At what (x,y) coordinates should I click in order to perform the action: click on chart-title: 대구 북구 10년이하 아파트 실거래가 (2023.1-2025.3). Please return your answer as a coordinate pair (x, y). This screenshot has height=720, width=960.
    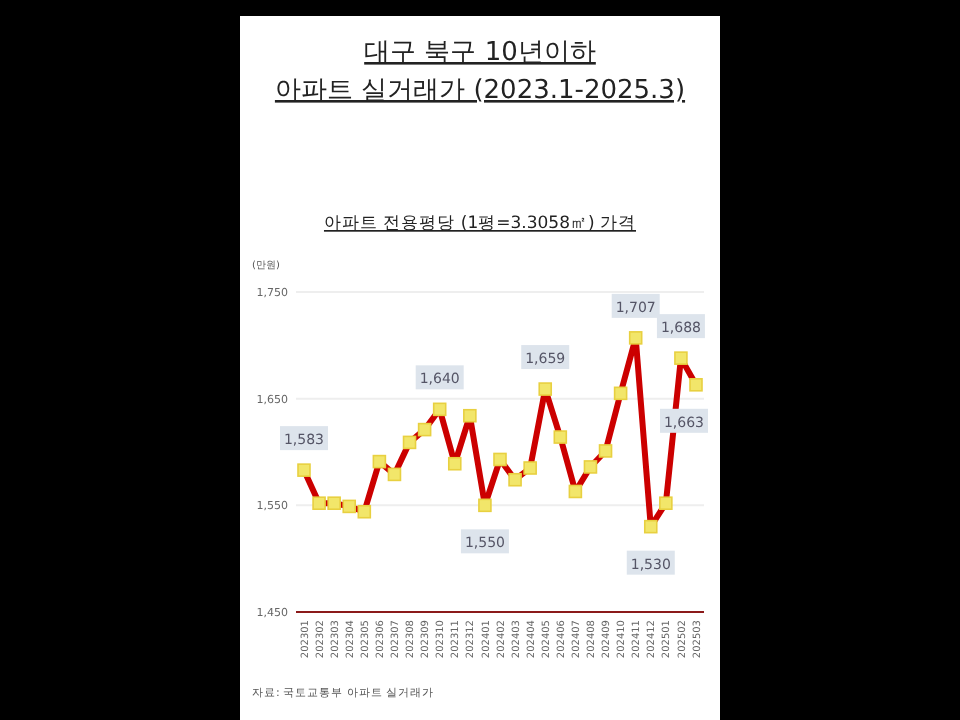
    Looking at the image, I should click on (480, 72).